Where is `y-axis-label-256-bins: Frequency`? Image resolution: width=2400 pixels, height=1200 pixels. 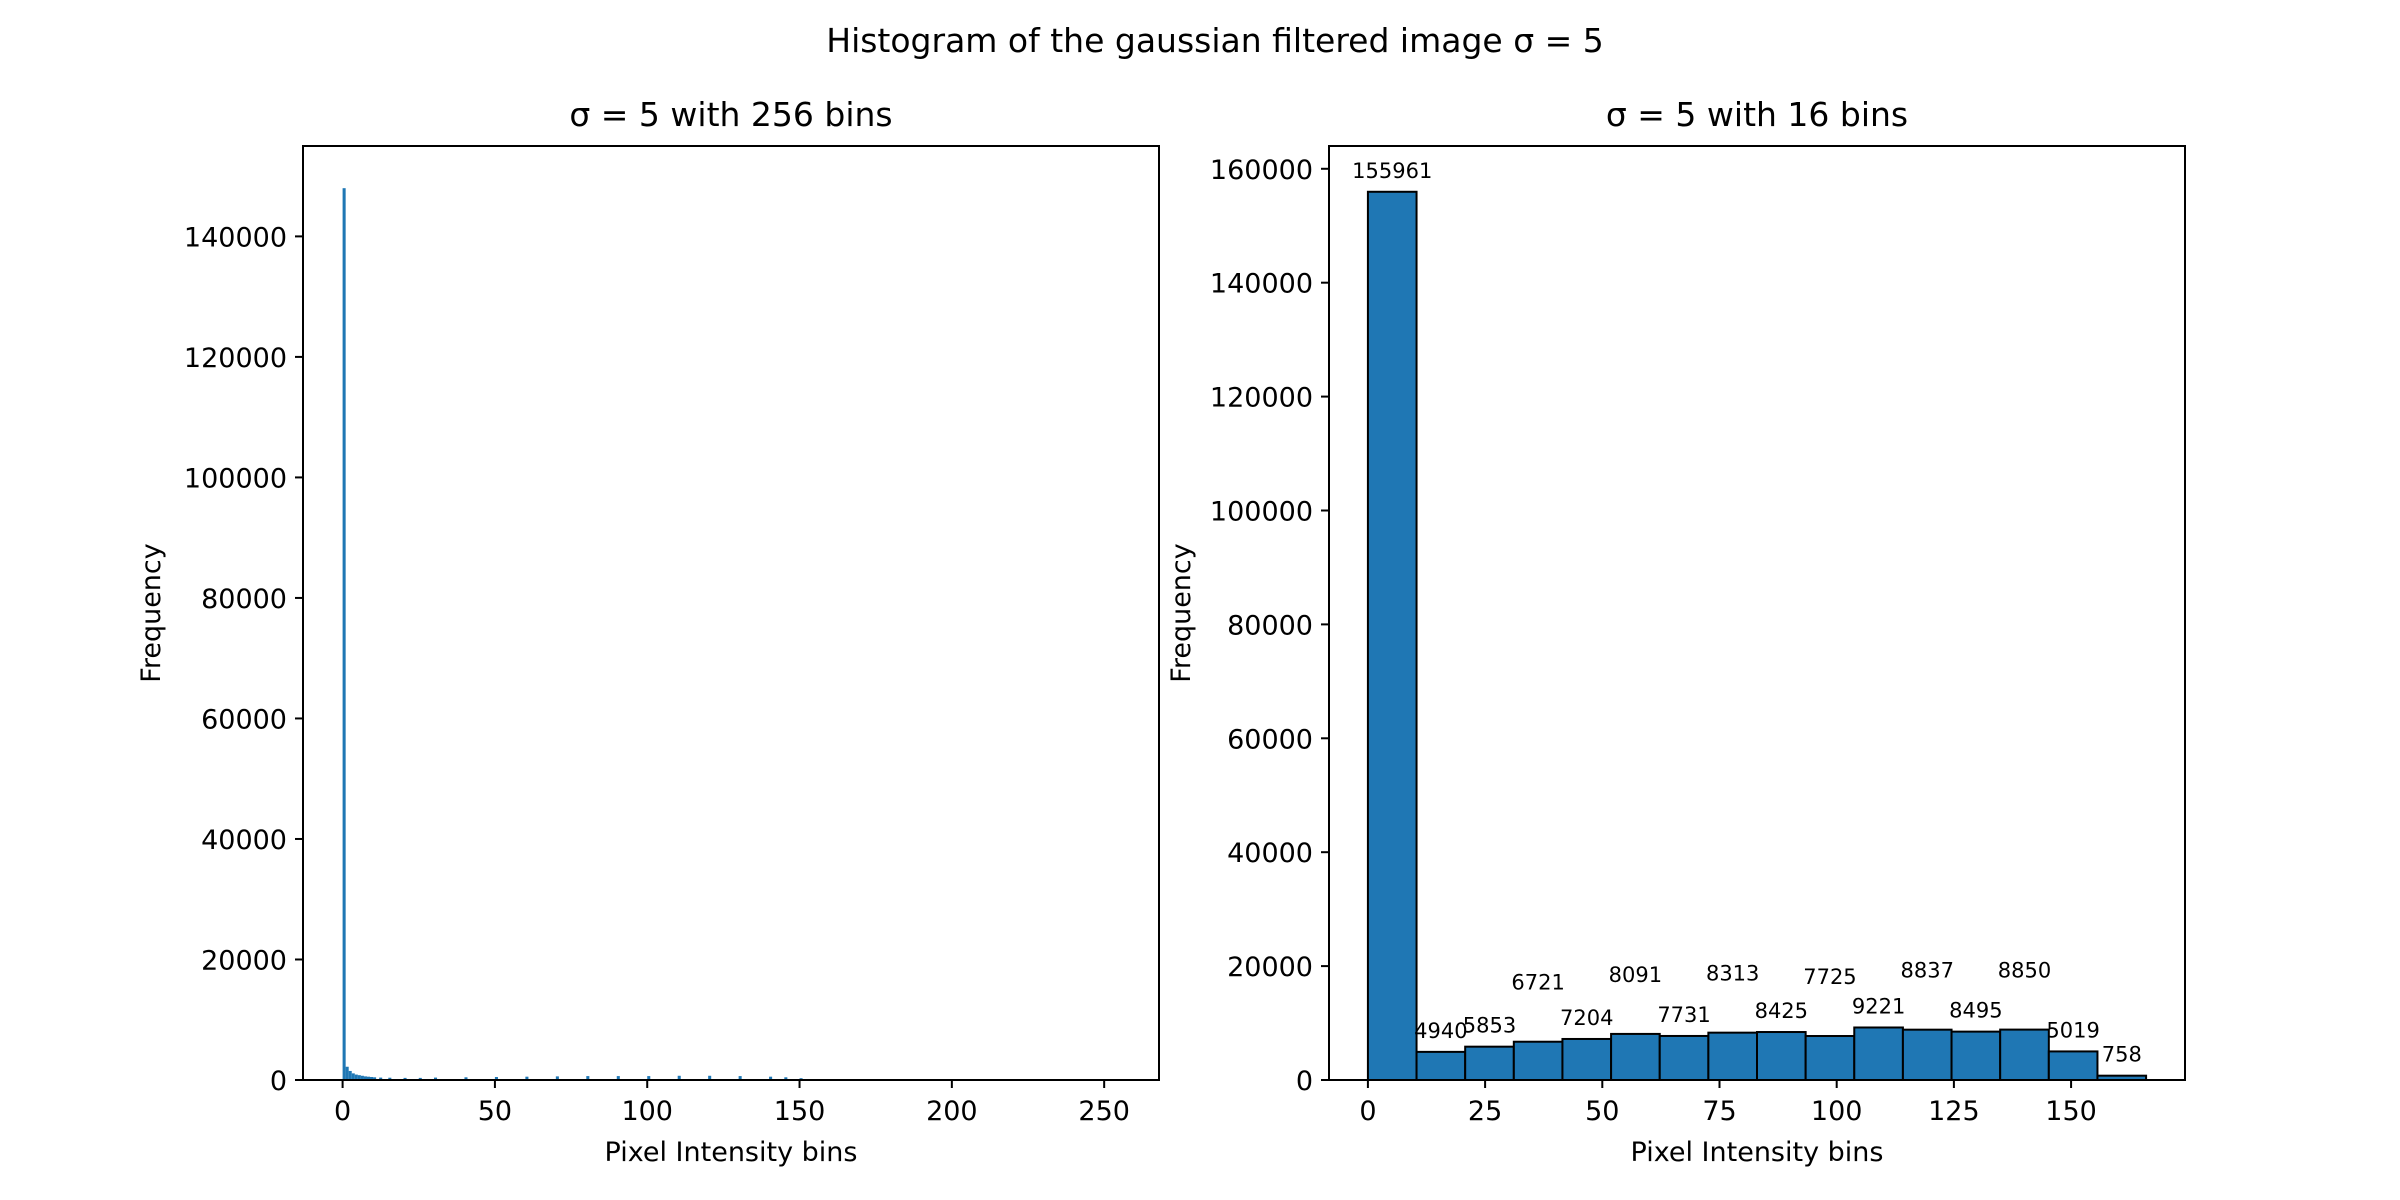 y-axis-label-256-bins: Frequency is located at coordinates (151, 613).